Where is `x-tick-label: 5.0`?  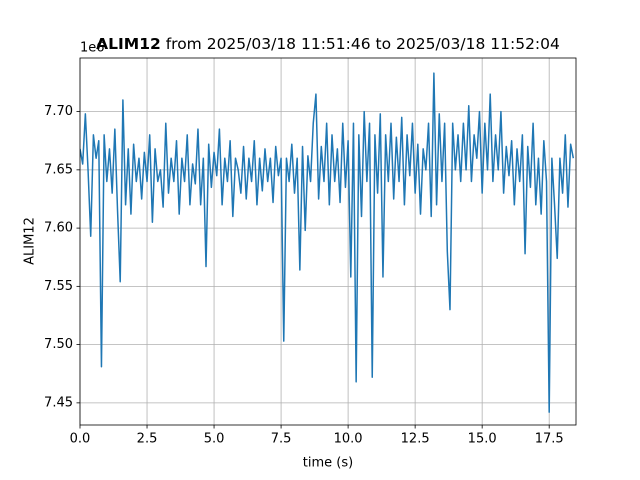 x-tick-label: 5.0 is located at coordinates (214, 439).